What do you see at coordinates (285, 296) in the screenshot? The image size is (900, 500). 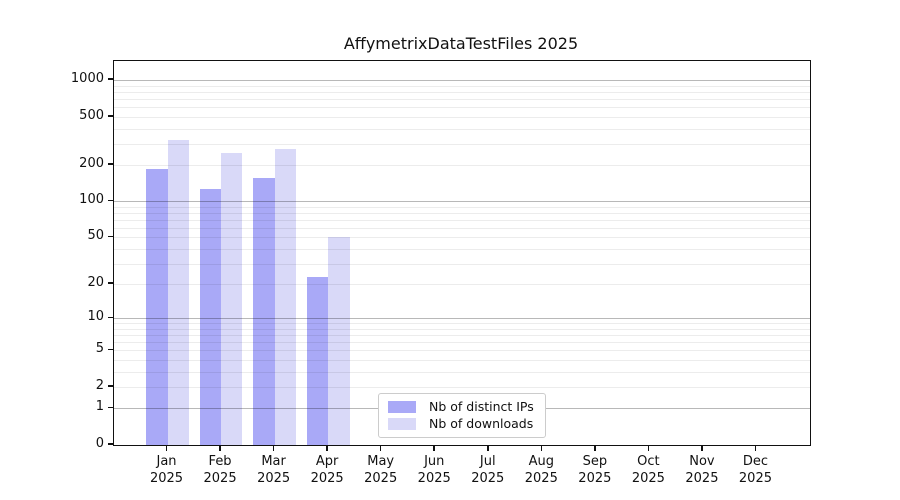 I see `bar-mar-downloads` at bounding box center [285, 296].